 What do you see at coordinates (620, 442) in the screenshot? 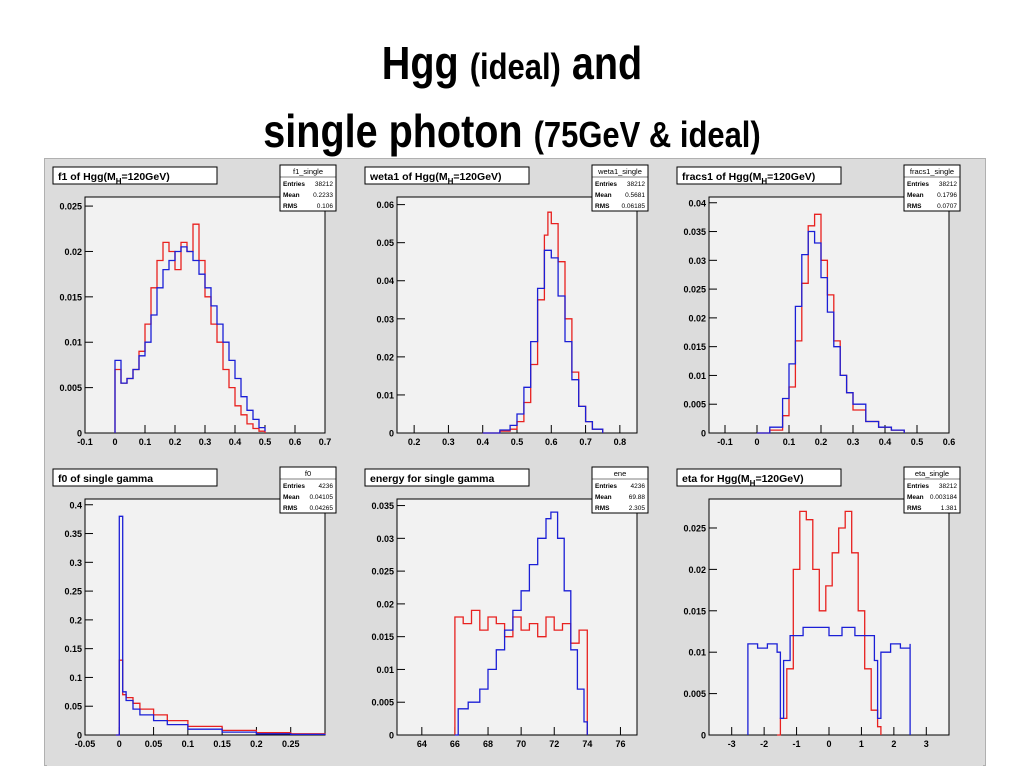
I see `x-tick-label: 0.8` at bounding box center [620, 442].